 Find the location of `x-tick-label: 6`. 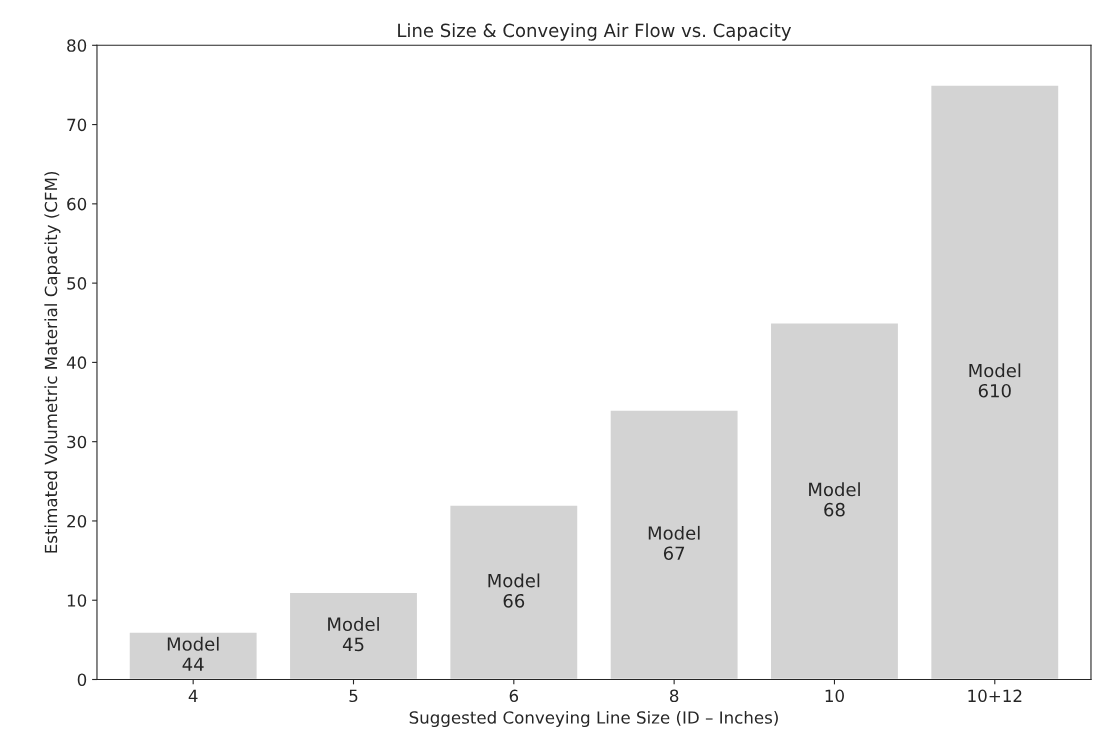

x-tick-label: 6 is located at coordinates (514, 696).